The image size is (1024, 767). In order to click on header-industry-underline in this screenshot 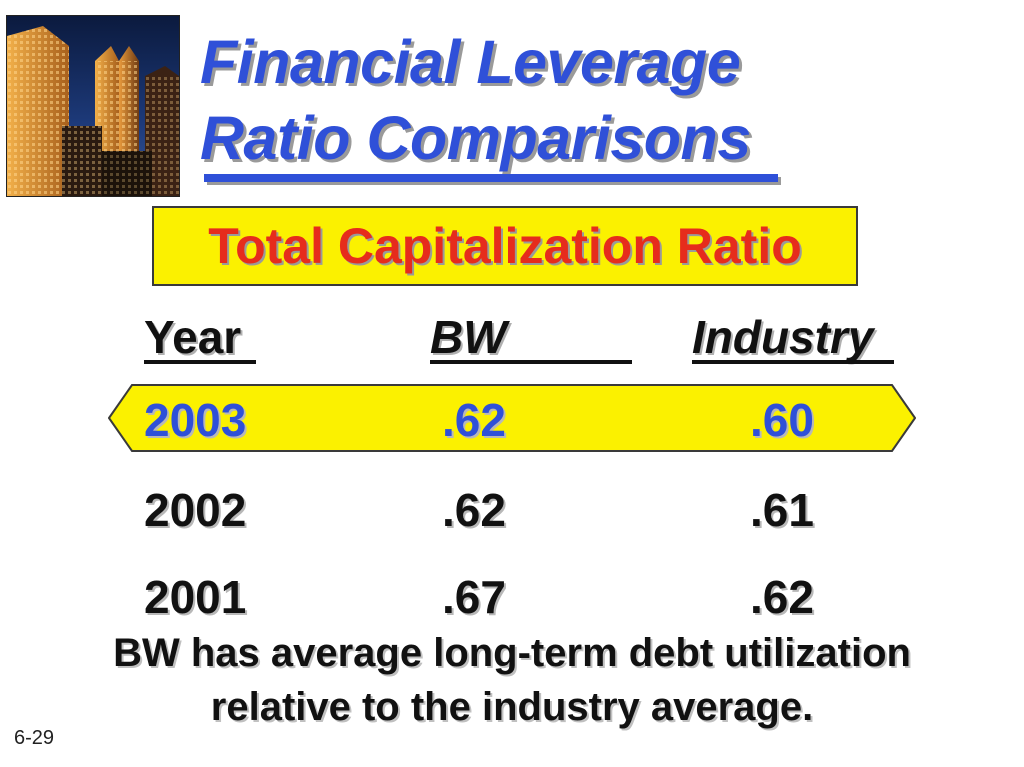, I will do `click(793, 362)`.